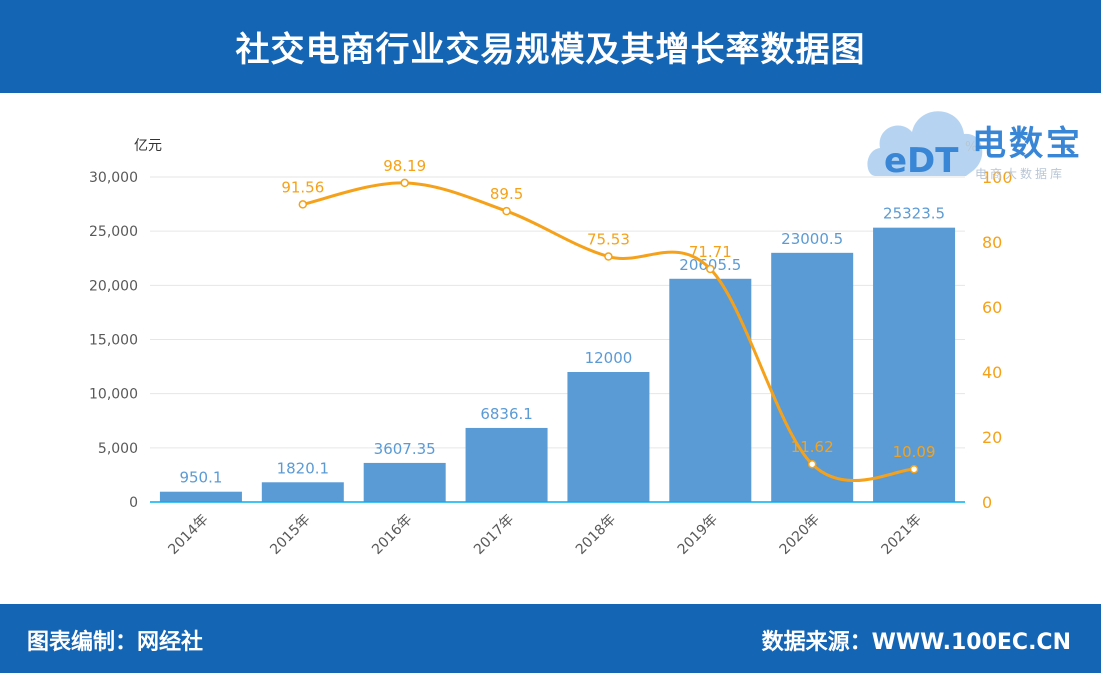 This screenshot has height=673, width=1101. I want to click on bar-value-label: 1820.1, so click(303, 468).